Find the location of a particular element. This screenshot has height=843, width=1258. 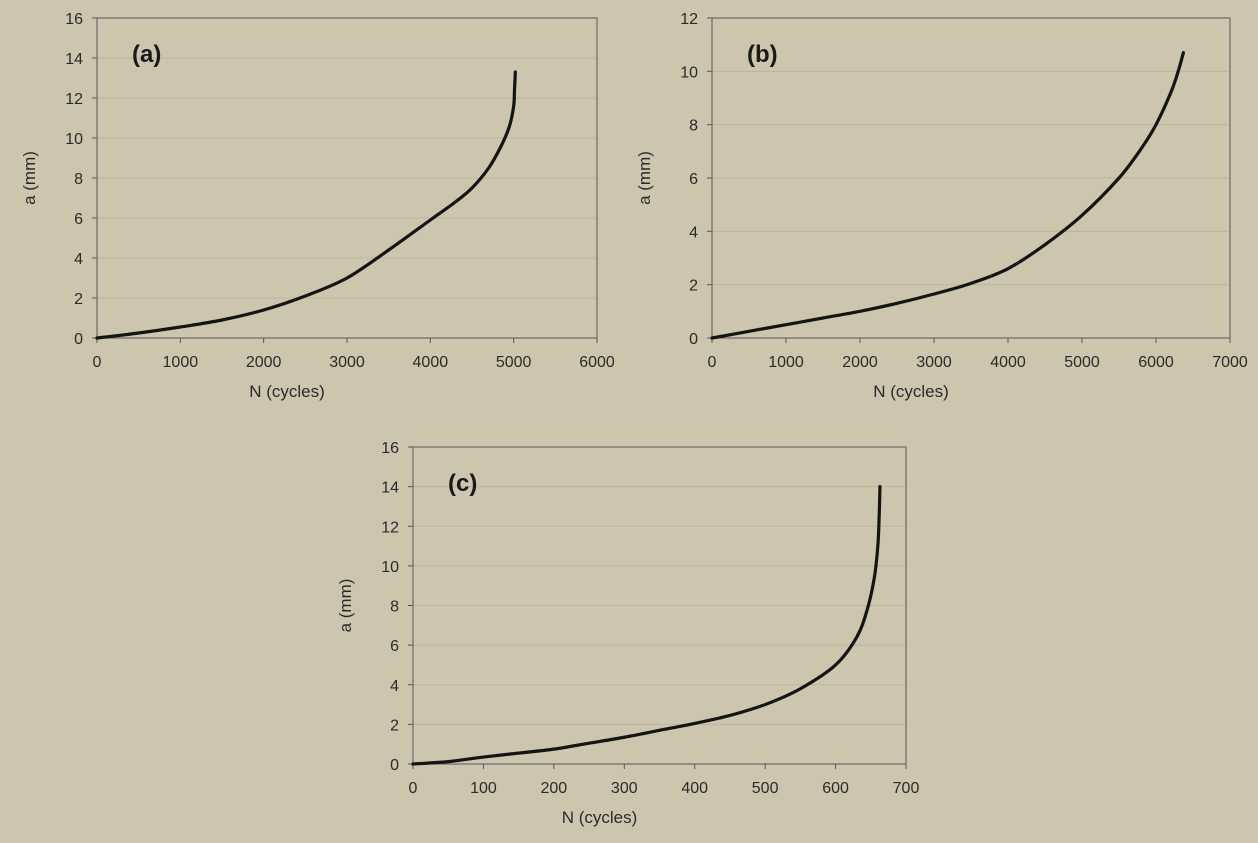

chart-a-y-tick-label-1: 2 is located at coordinates (78, 299).